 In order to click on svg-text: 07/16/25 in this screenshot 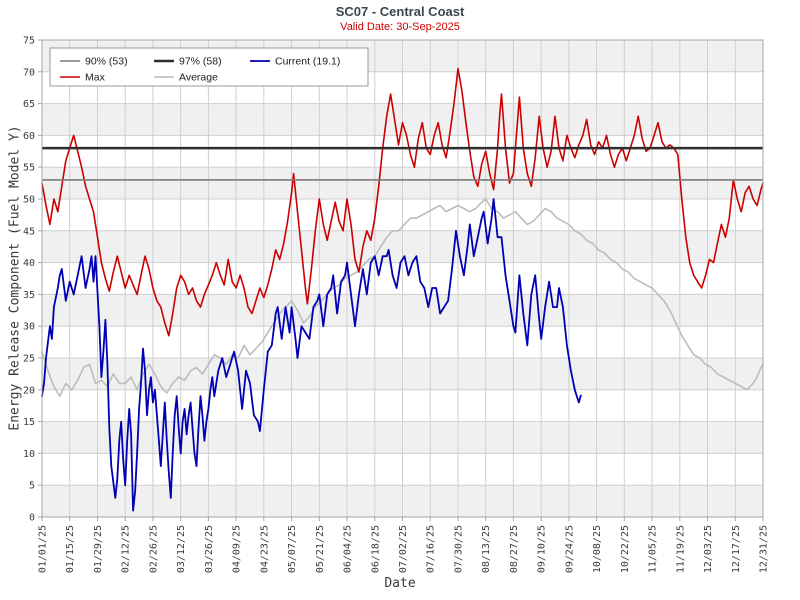, I will do `click(431, 549)`.